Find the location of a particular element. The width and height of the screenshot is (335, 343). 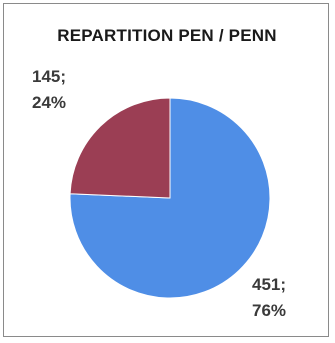

chart-title: REPARTITION PEN / PENN is located at coordinates (167, 35).